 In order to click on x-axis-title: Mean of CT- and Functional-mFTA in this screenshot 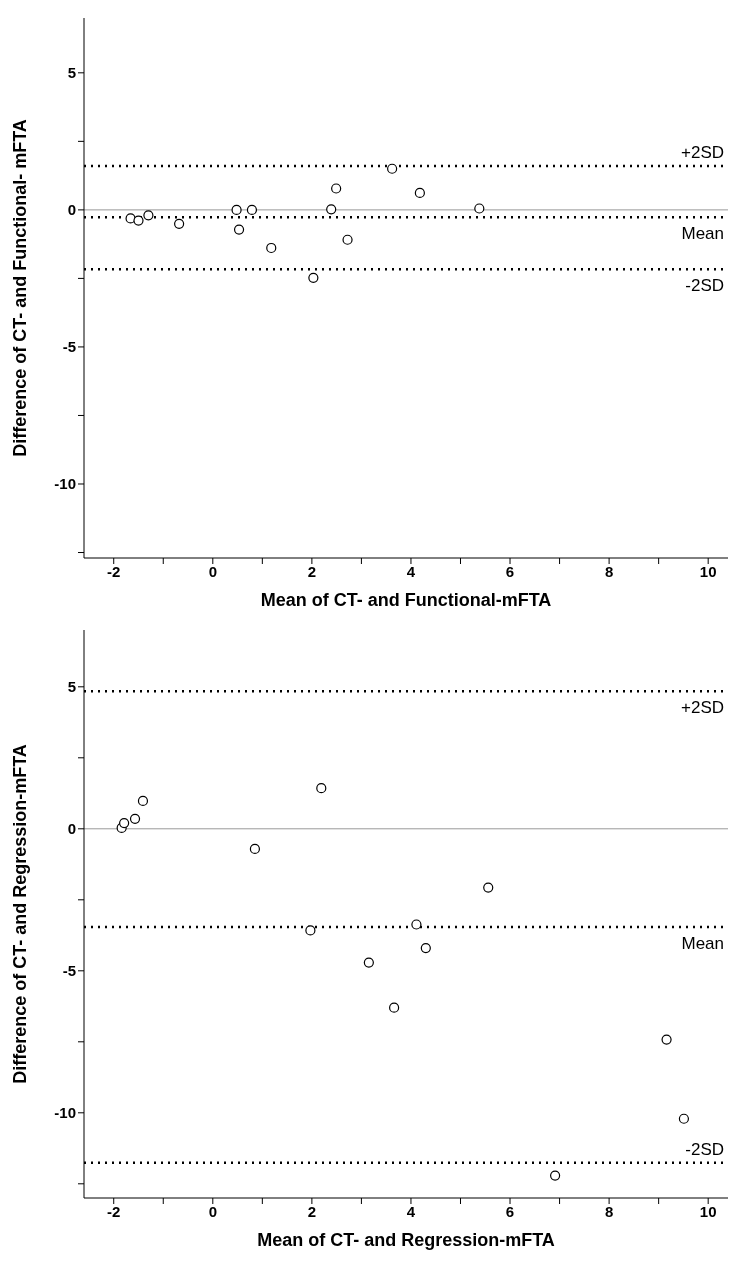, I will do `click(406, 600)`.